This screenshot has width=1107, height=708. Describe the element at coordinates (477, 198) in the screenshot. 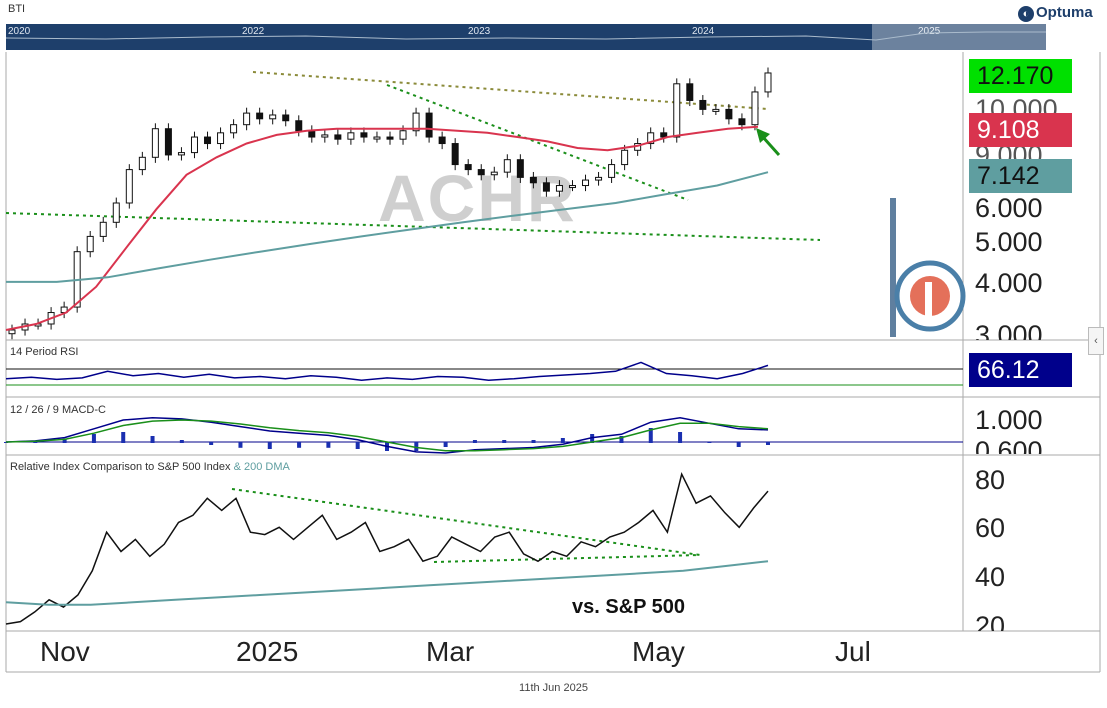

I see `symbol-watermark: ACHR` at that location.